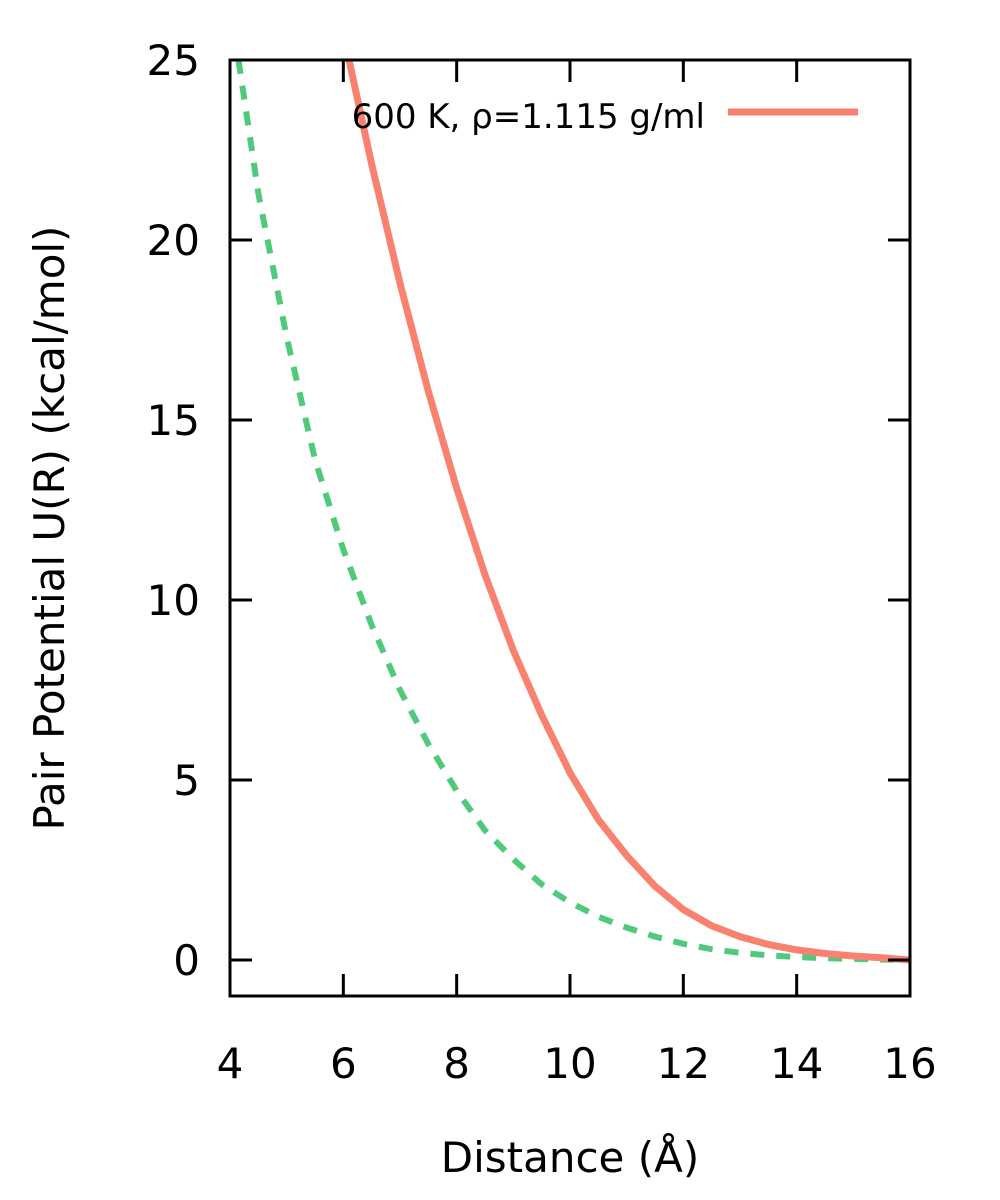  Describe the element at coordinates (173, 240) in the screenshot. I see `y-tick-label: 20` at that location.